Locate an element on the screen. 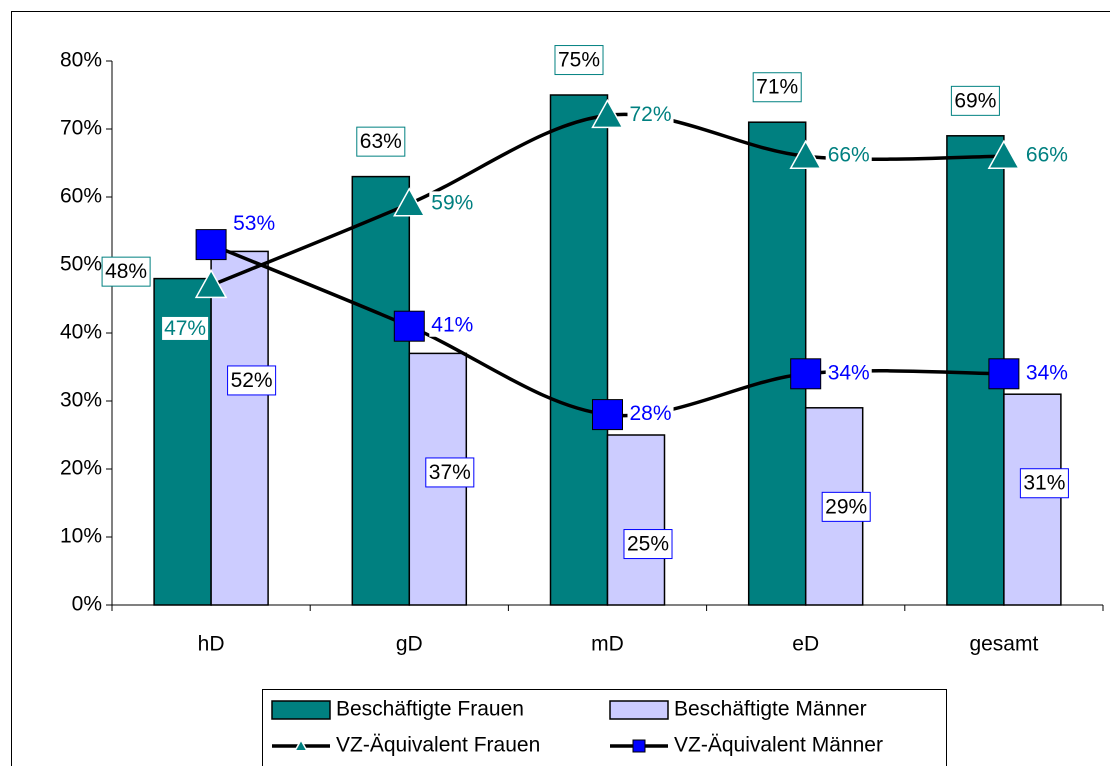 The image size is (1110, 766). y-tick-label: 0% is located at coordinates (87, 604).